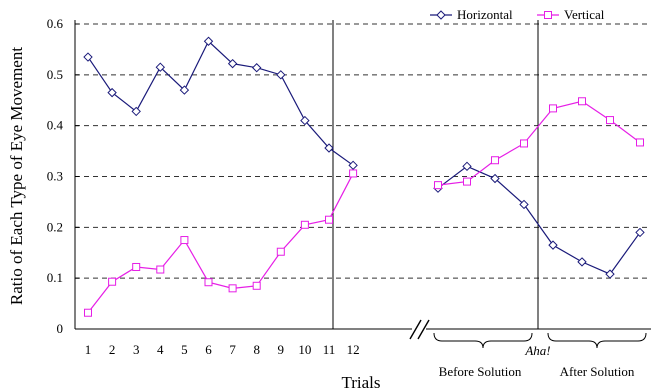  Describe the element at coordinates (55, 23) in the screenshot. I see `y-tick-label: 0.6` at that location.